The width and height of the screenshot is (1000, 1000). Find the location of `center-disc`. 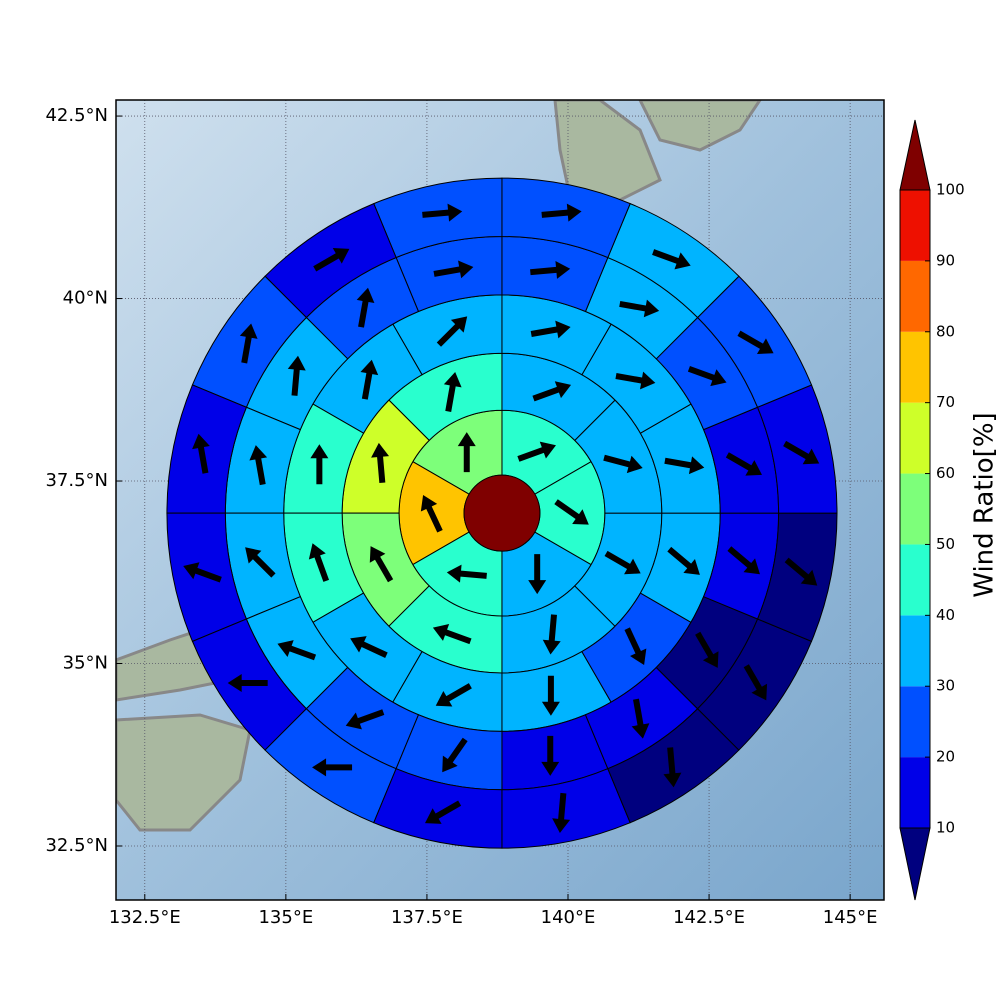

center-disc is located at coordinates (502, 513).